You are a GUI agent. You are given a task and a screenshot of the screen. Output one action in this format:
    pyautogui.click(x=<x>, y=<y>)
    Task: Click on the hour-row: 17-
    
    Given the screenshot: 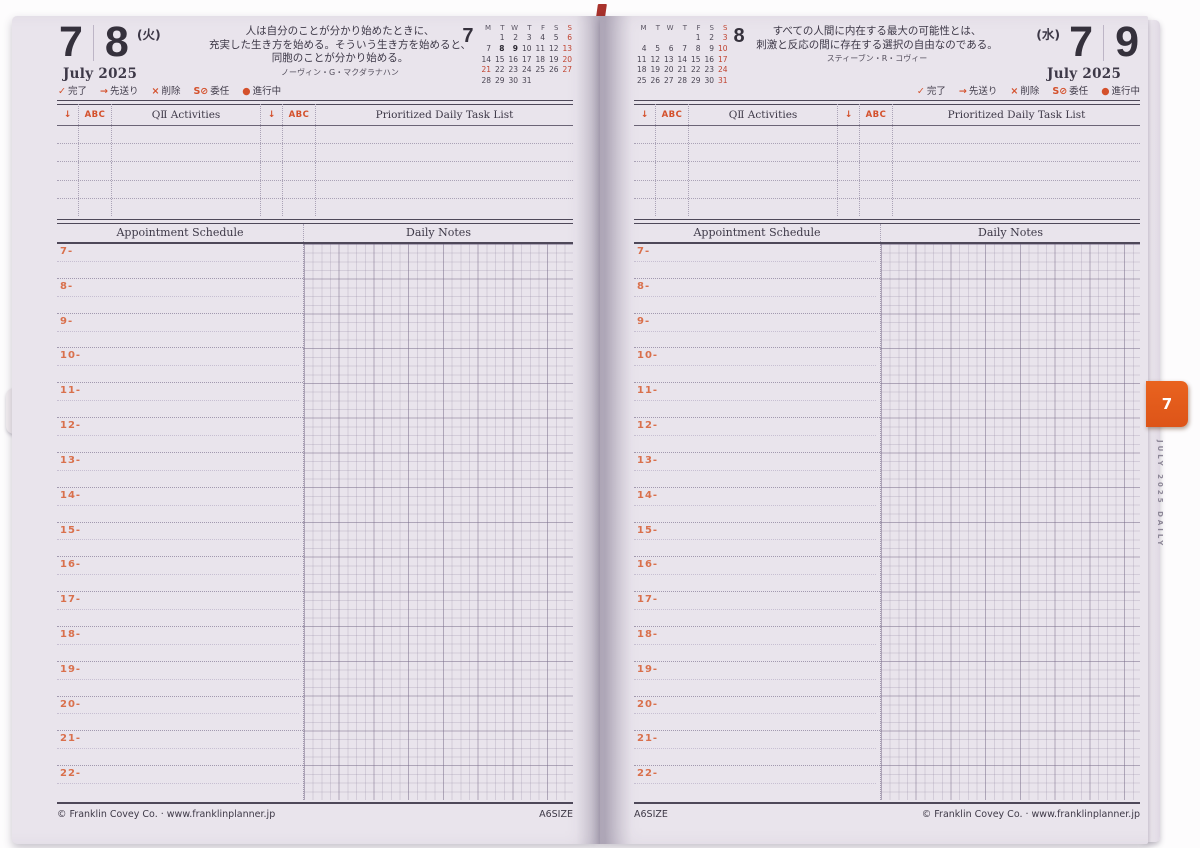 What is the action you would take?
    pyautogui.click(x=180, y=609)
    